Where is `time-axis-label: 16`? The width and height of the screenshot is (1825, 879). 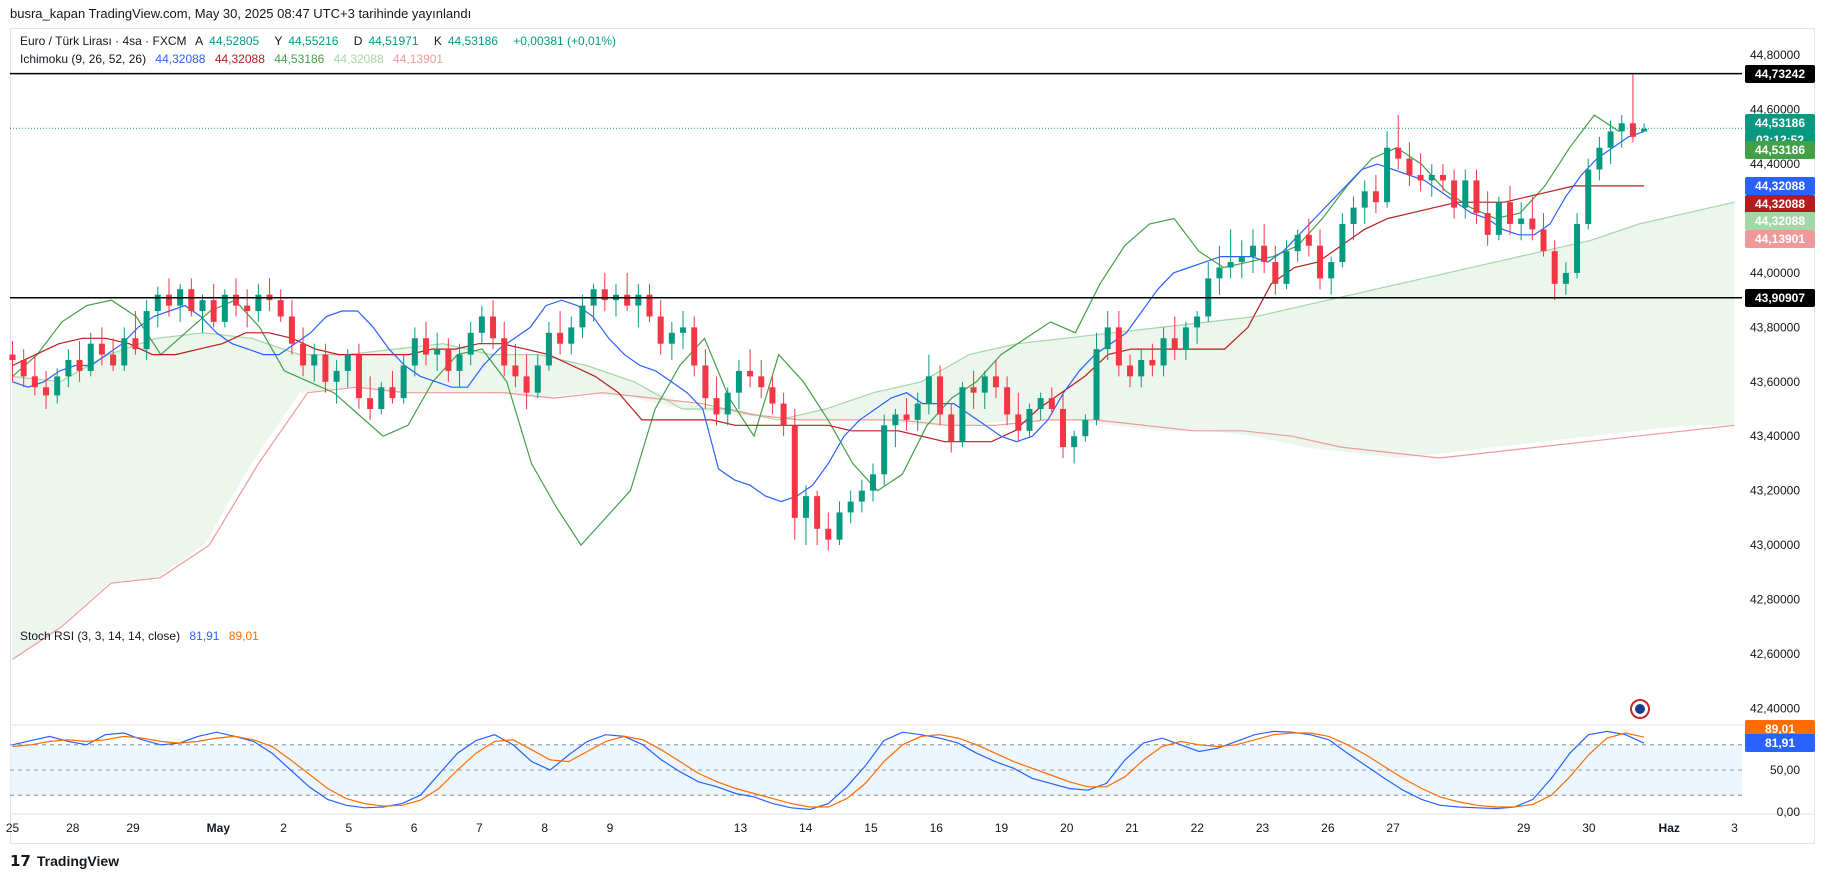 time-axis-label: 16 is located at coordinates (937, 828).